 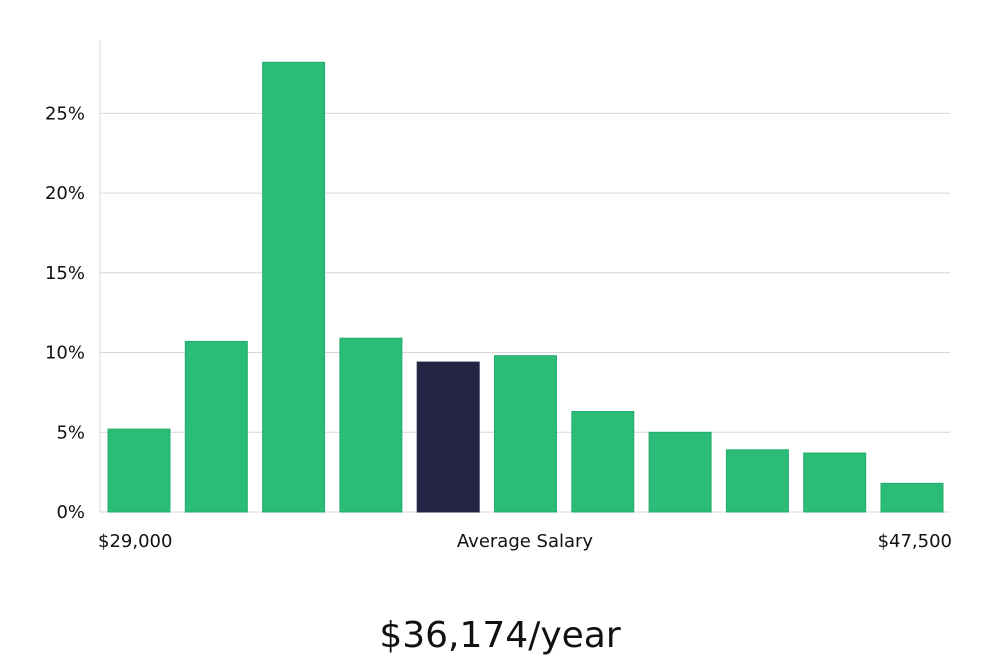 What do you see at coordinates (448, 437) in the screenshot?
I see `bar-highlighted` at bounding box center [448, 437].